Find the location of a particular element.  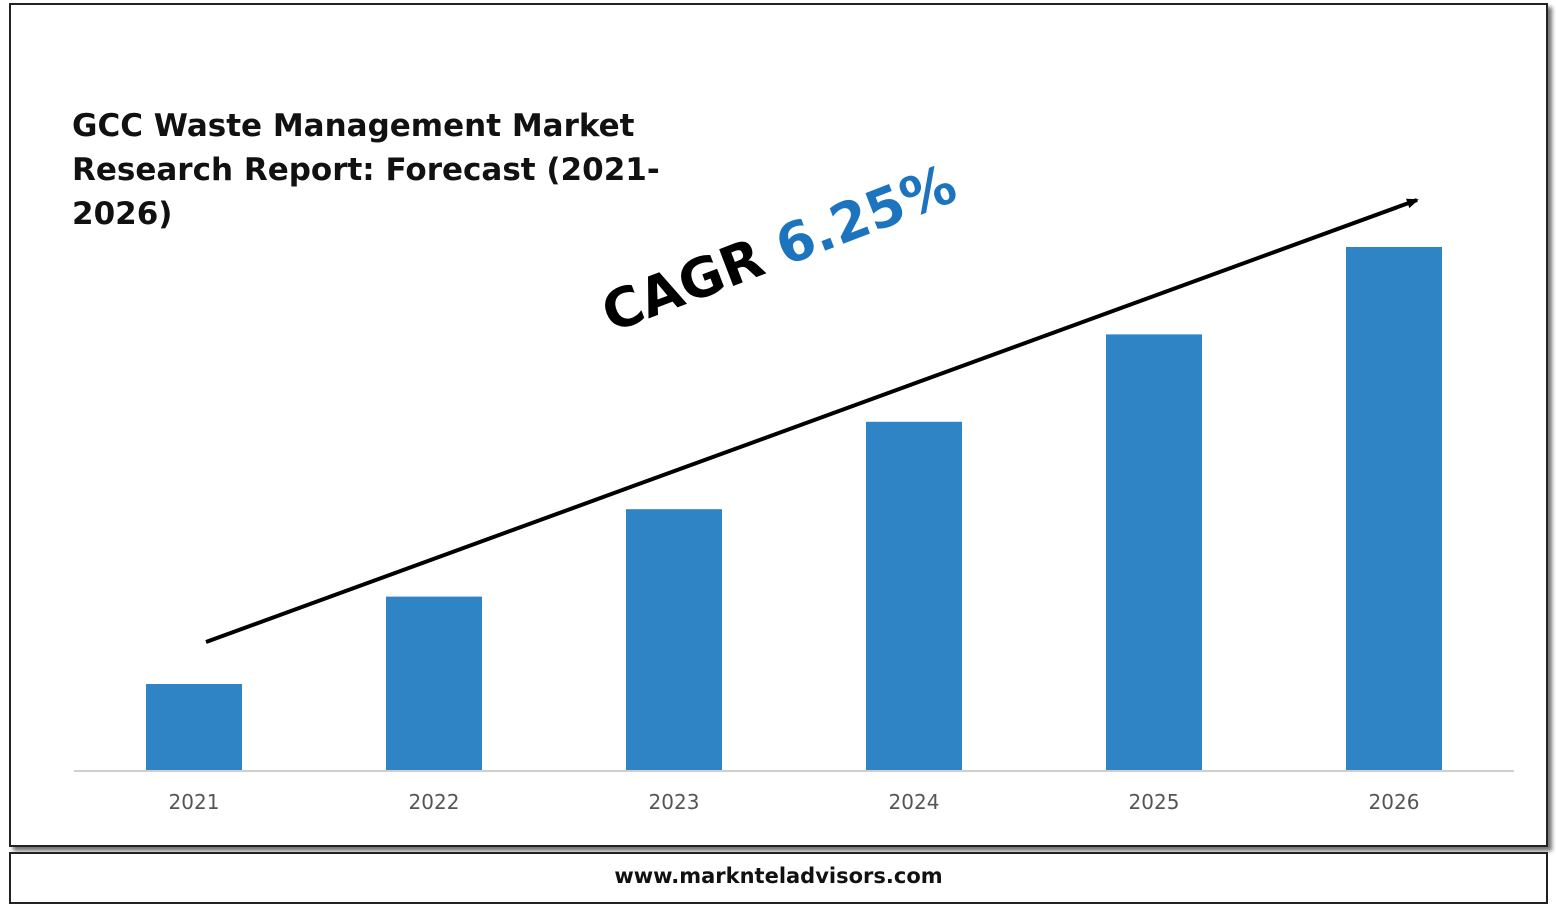

bar-2026 is located at coordinates (1394, 508).